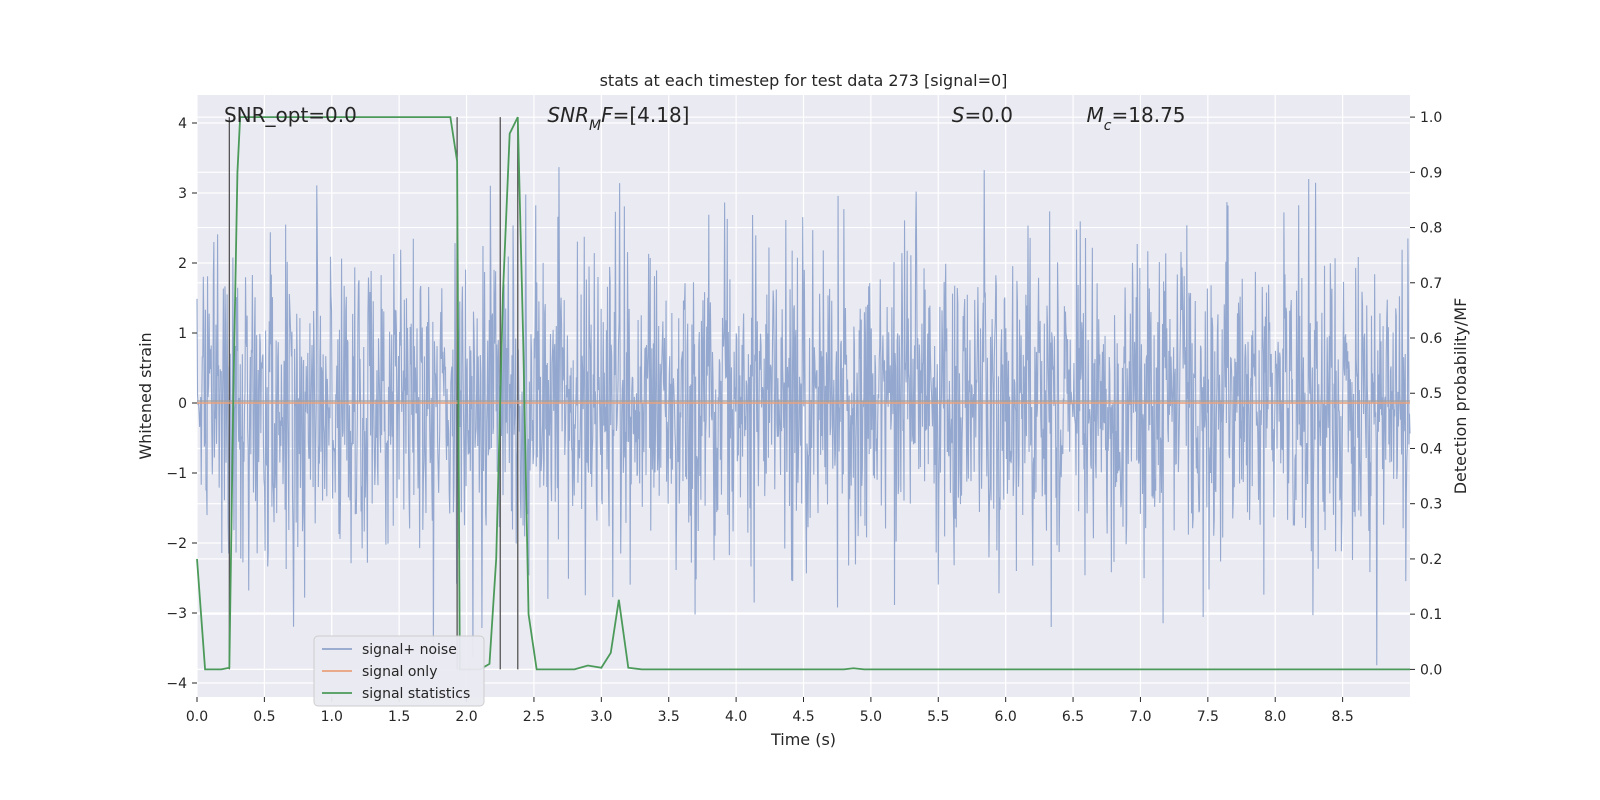 The width and height of the screenshot is (1600, 800). What do you see at coordinates (1073, 717) in the screenshot?
I see `x-tick-label: 6.5` at bounding box center [1073, 717].